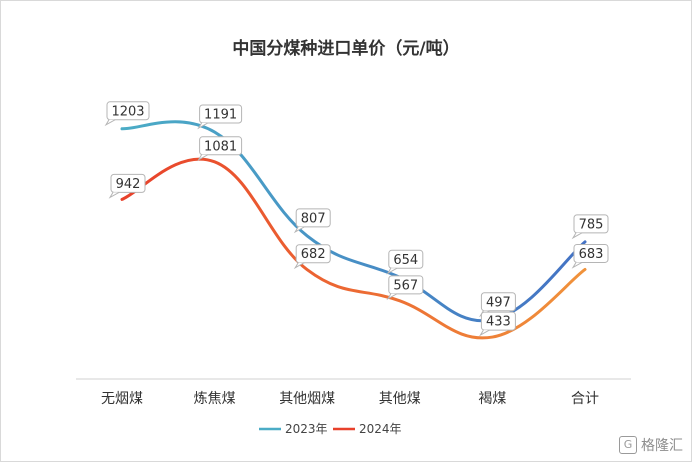 The image size is (692, 462). What do you see at coordinates (122, 399) in the screenshot?
I see `x-tick-label: 无烟煤` at bounding box center [122, 399].